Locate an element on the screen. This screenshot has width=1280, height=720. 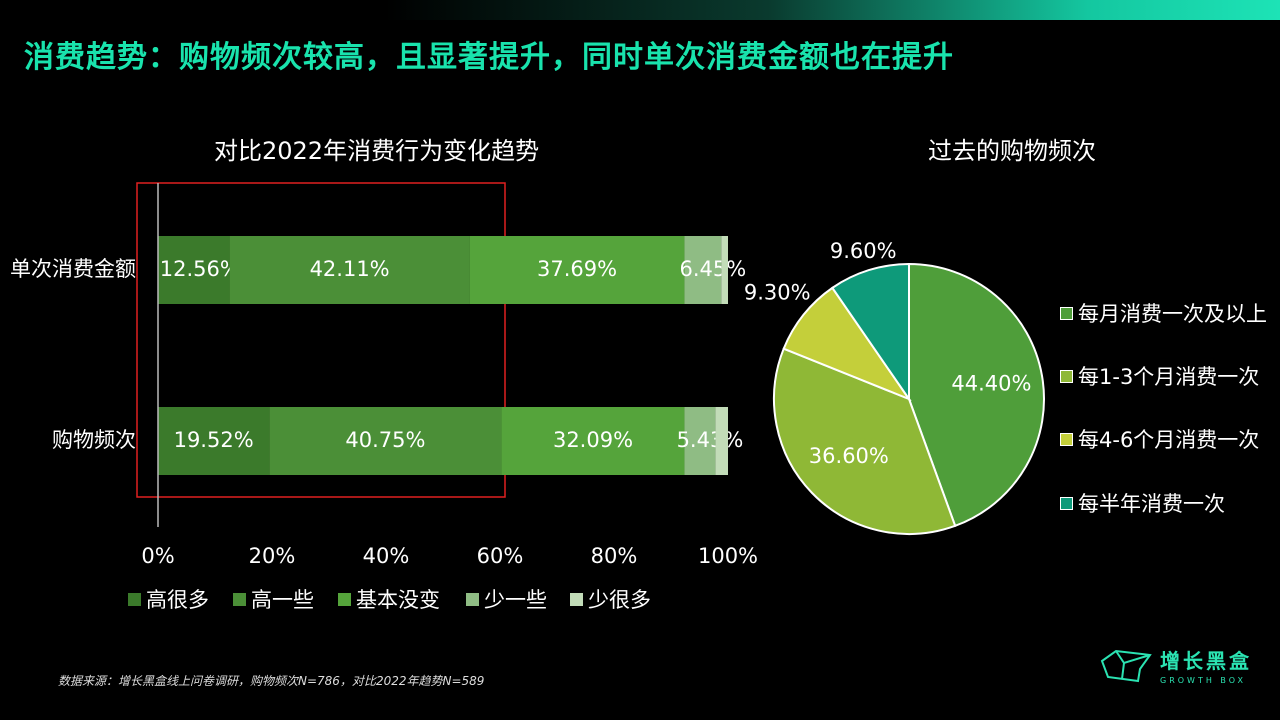
data-label: 40.75% is located at coordinates (385, 440).